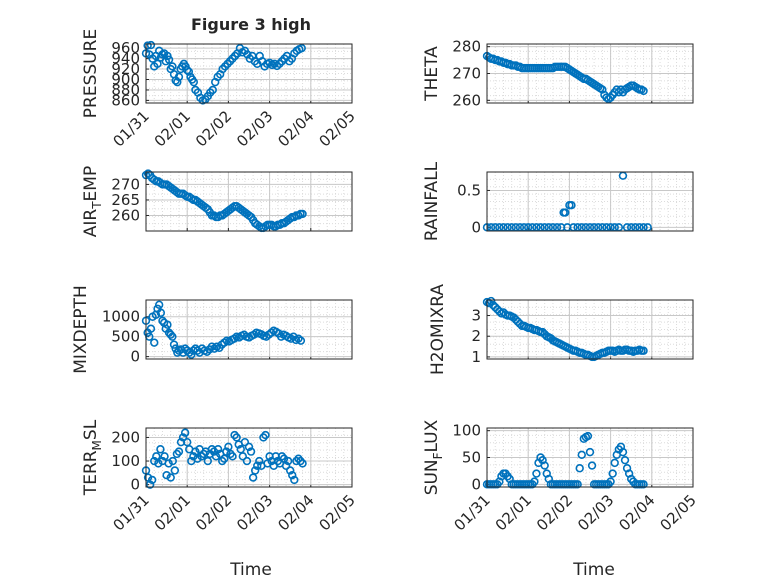 The width and height of the screenshot is (778, 583). Describe the element at coordinates (91, 184) in the screenshot. I see `y-axis-label-tail: EMP` at that location.